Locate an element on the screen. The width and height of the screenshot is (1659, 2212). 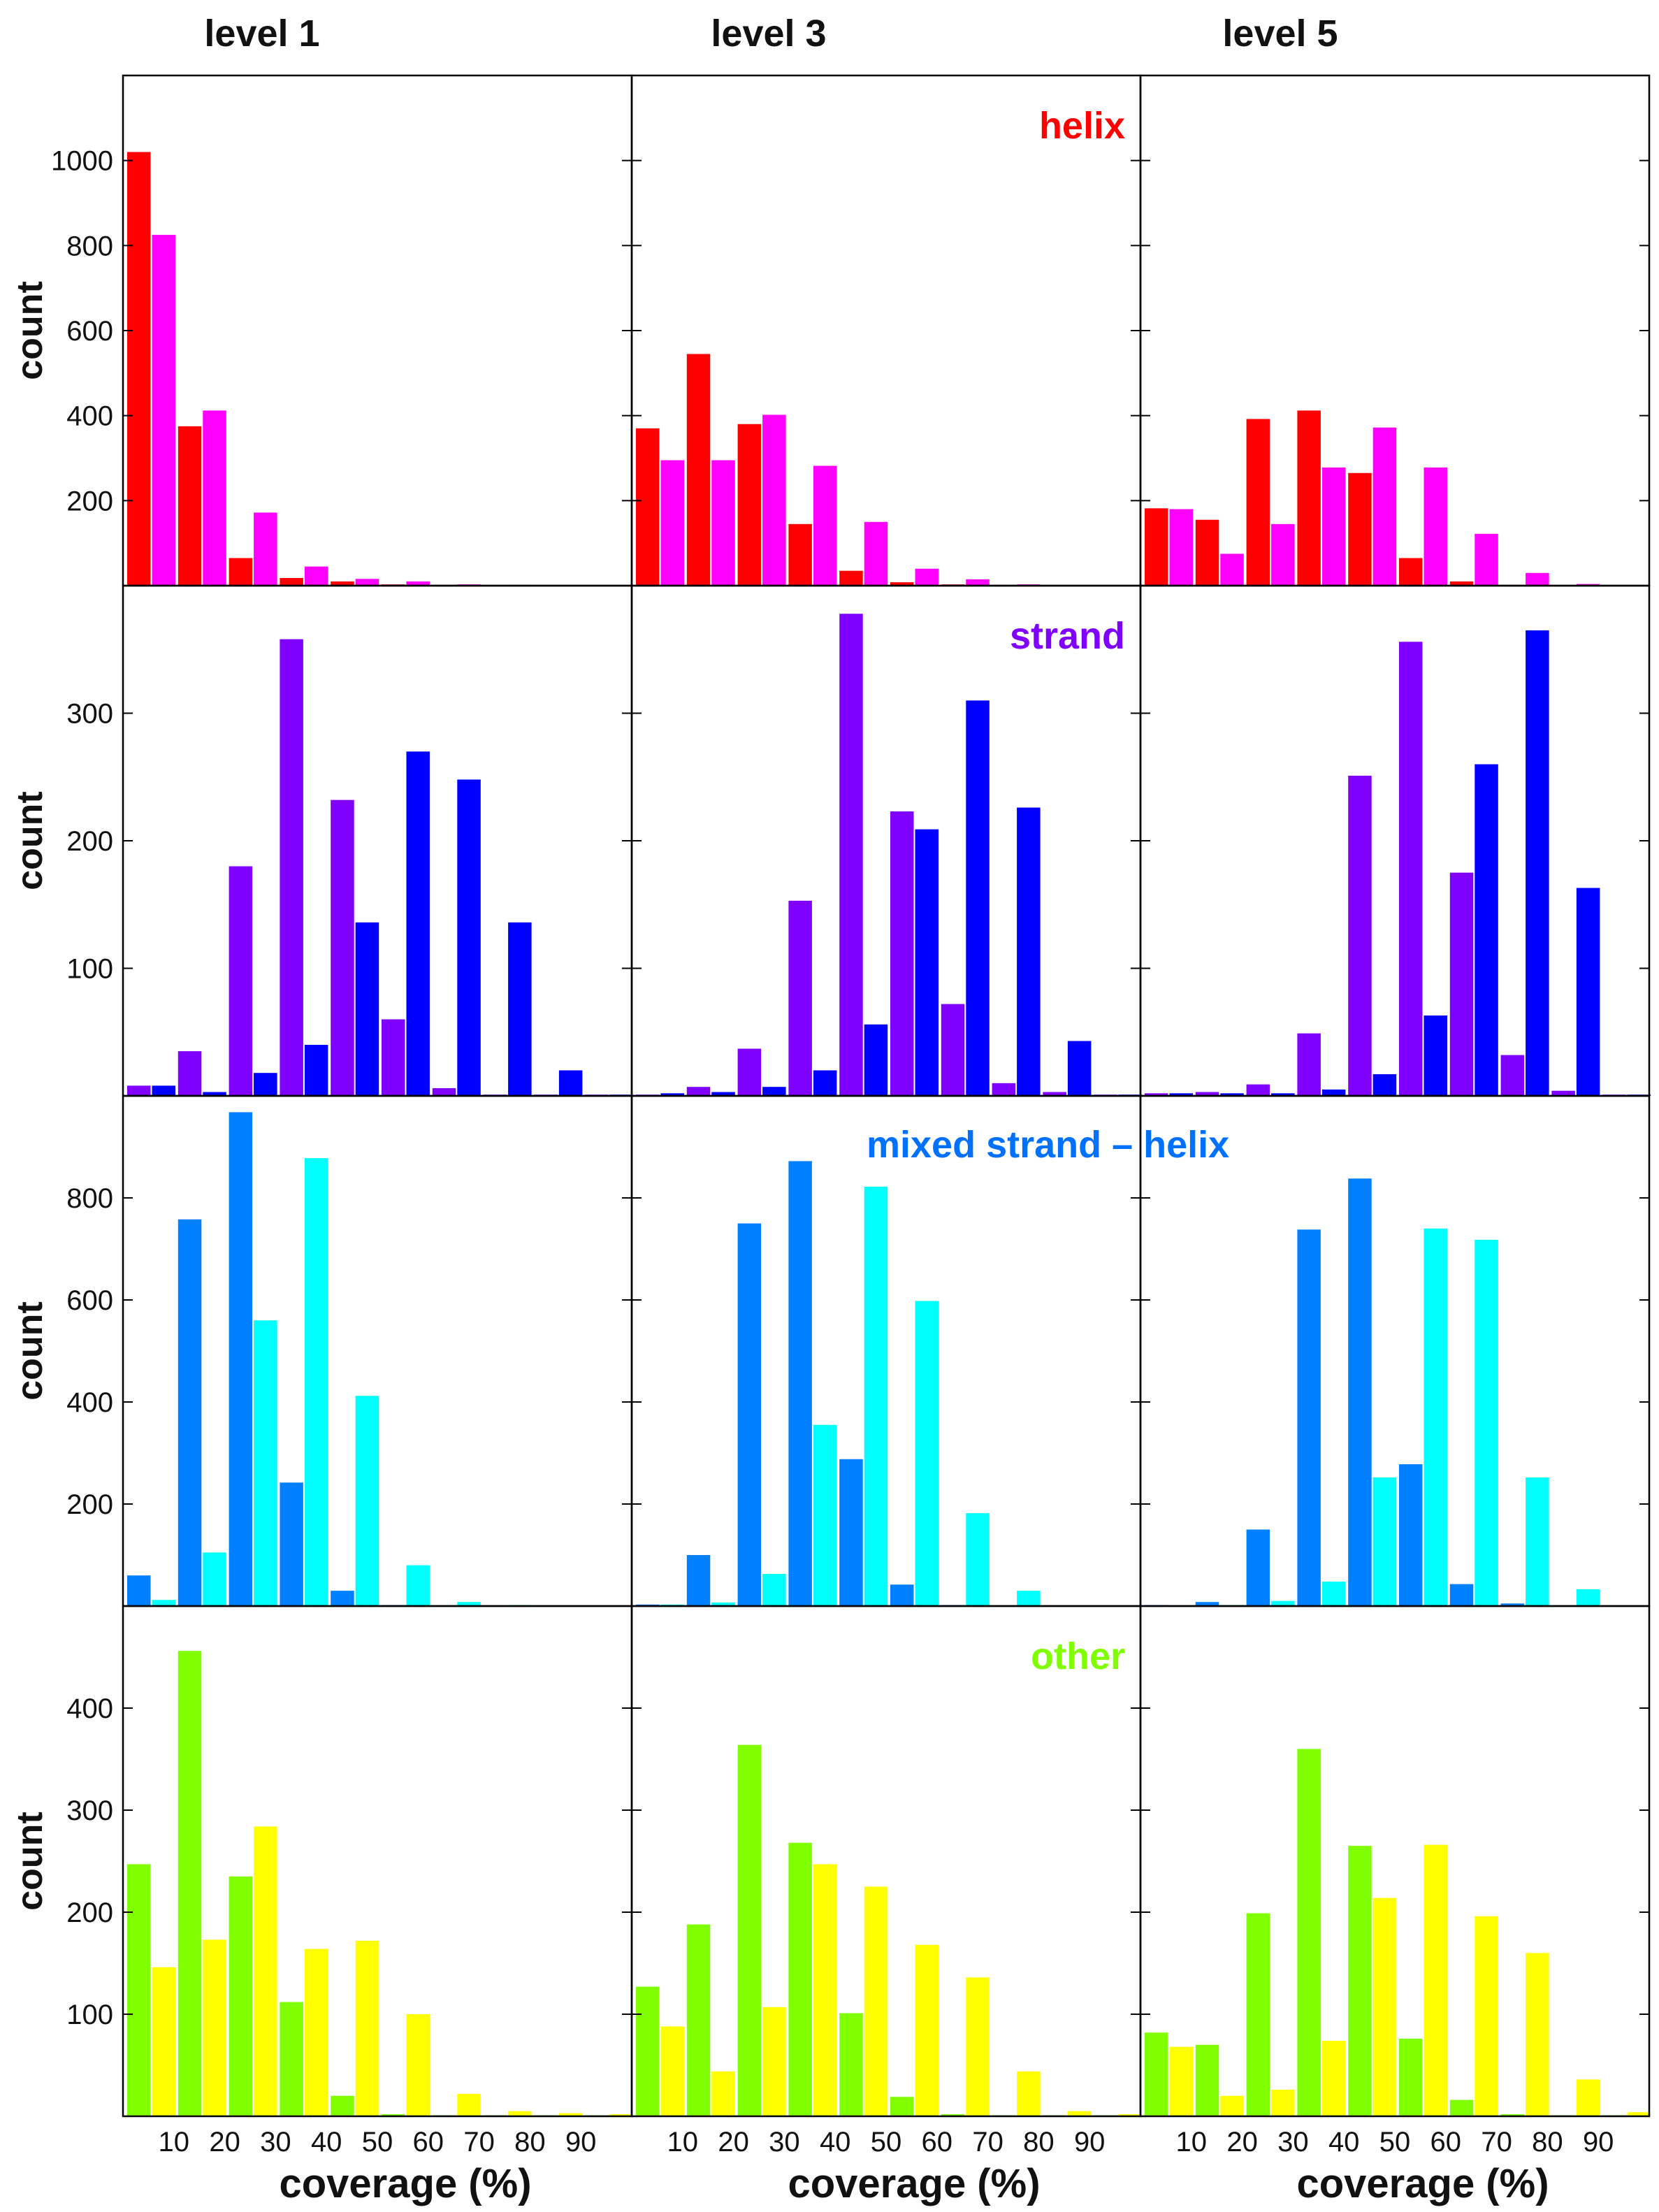
row-label: mixed strand – helix is located at coordinates (1048, 1145).